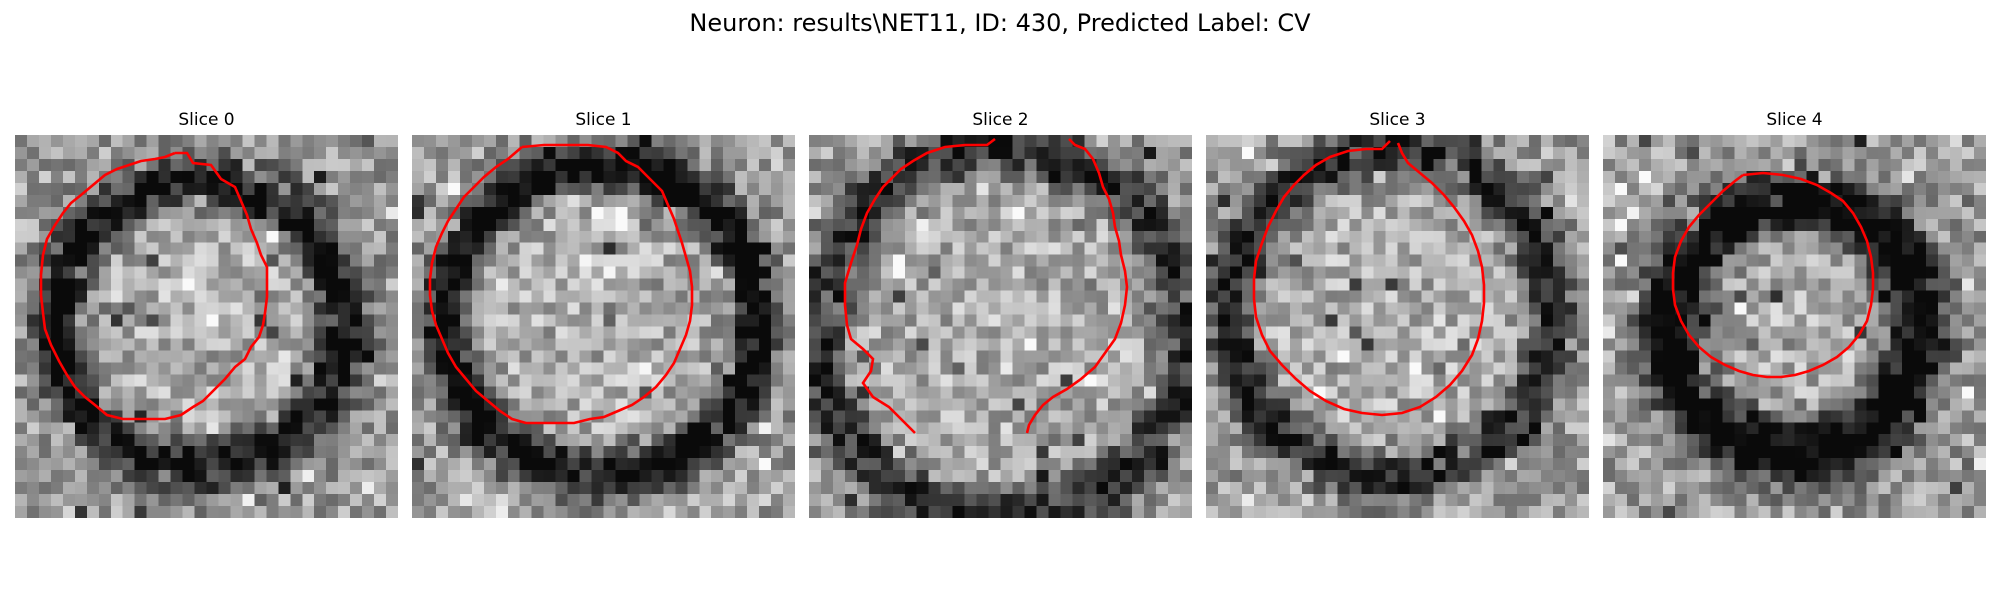 The image size is (2000, 600). I want to click on slice-title: Slice 3, so click(1397, 120).